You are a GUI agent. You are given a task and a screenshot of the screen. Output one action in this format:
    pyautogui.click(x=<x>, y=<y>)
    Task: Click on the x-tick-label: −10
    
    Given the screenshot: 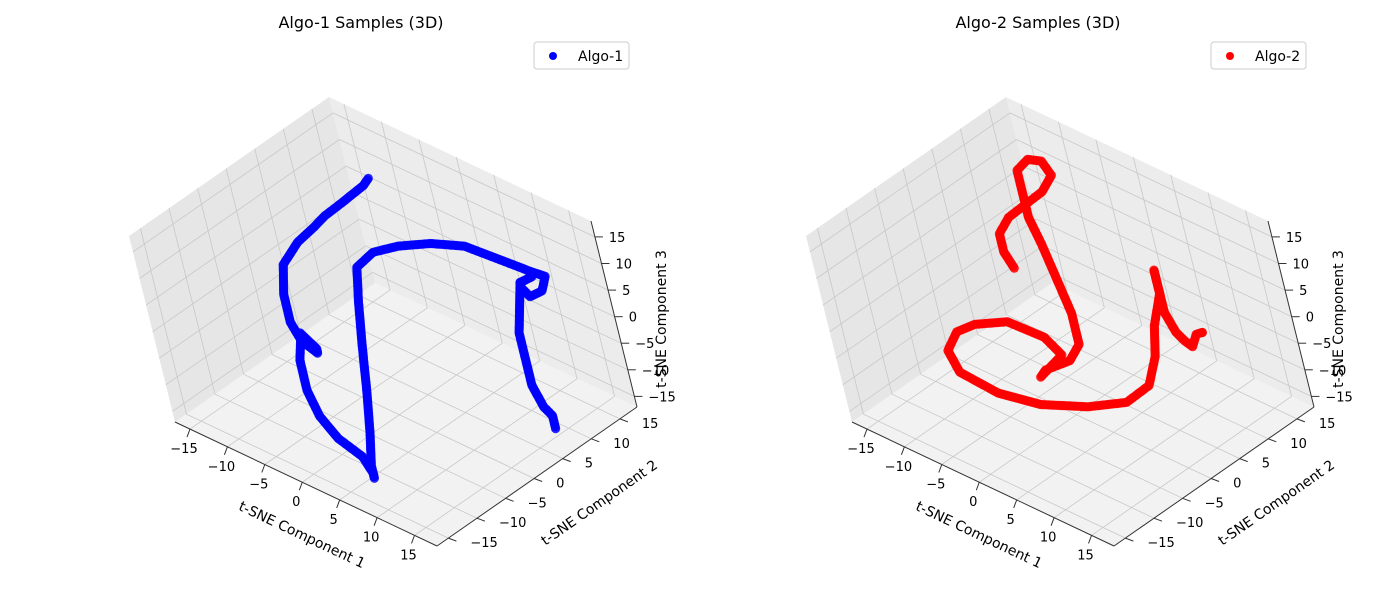 What is the action you would take?
    pyautogui.click(x=898, y=467)
    